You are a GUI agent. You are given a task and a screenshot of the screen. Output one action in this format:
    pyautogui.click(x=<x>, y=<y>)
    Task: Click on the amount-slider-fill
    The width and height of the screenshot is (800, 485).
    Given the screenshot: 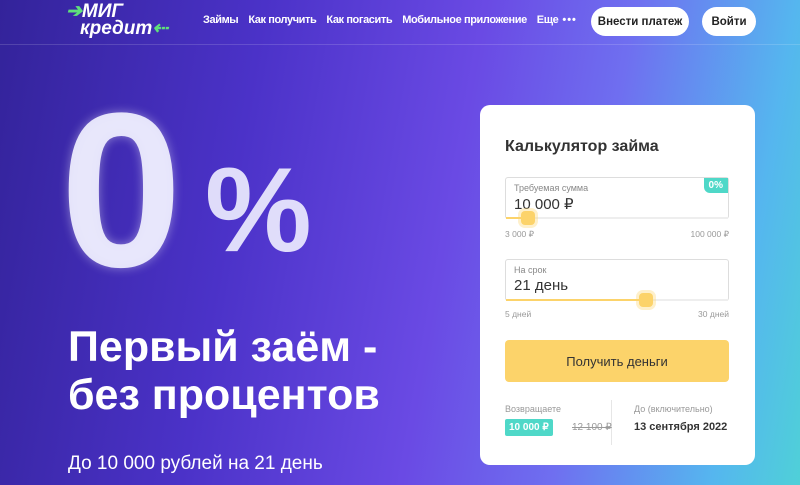 What is the action you would take?
    pyautogui.click(x=517, y=218)
    